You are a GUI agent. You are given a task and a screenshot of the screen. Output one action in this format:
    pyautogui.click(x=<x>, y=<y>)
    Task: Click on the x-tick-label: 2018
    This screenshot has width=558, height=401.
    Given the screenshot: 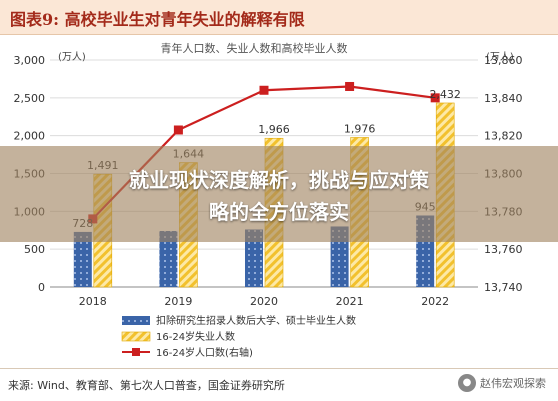 What is the action you would take?
    pyautogui.click(x=93, y=301)
    